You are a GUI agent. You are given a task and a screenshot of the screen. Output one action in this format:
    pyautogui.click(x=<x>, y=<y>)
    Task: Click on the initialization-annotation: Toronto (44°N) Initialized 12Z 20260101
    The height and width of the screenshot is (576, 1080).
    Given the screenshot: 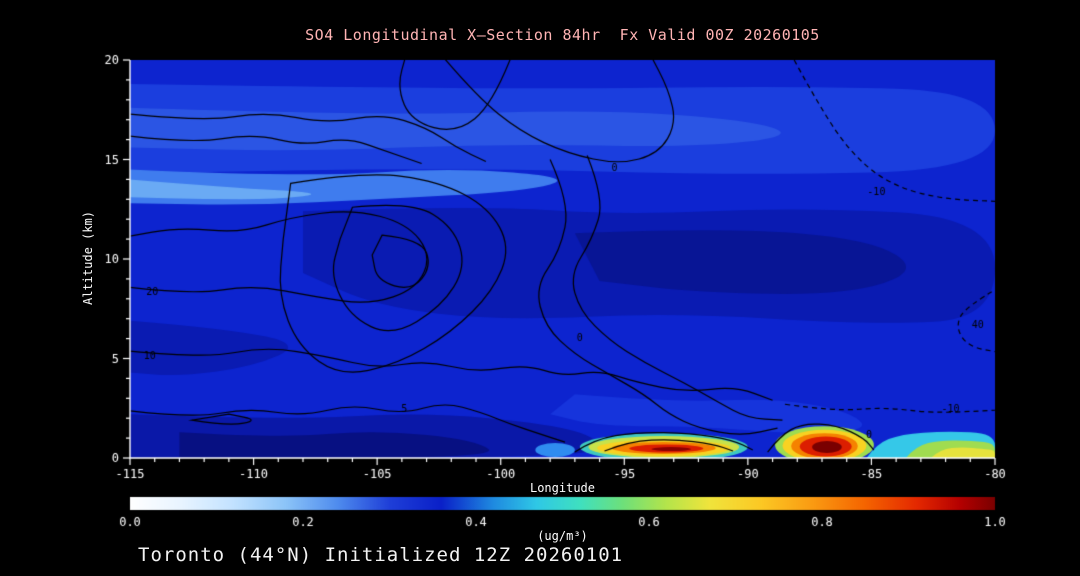 What is the action you would take?
    pyautogui.click(x=381, y=555)
    